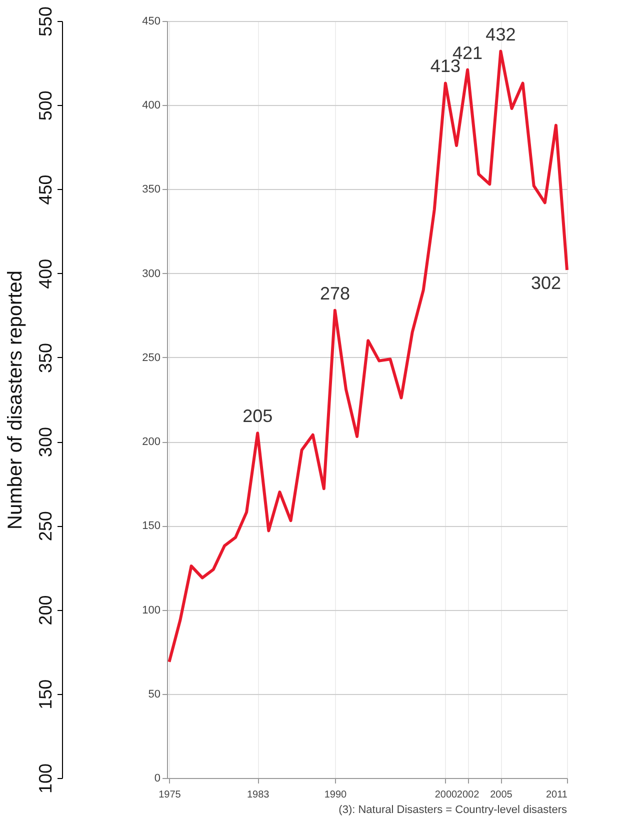  Describe the element at coordinates (446, 795) in the screenshot. I see `x-tick-label: 2000` at that location.